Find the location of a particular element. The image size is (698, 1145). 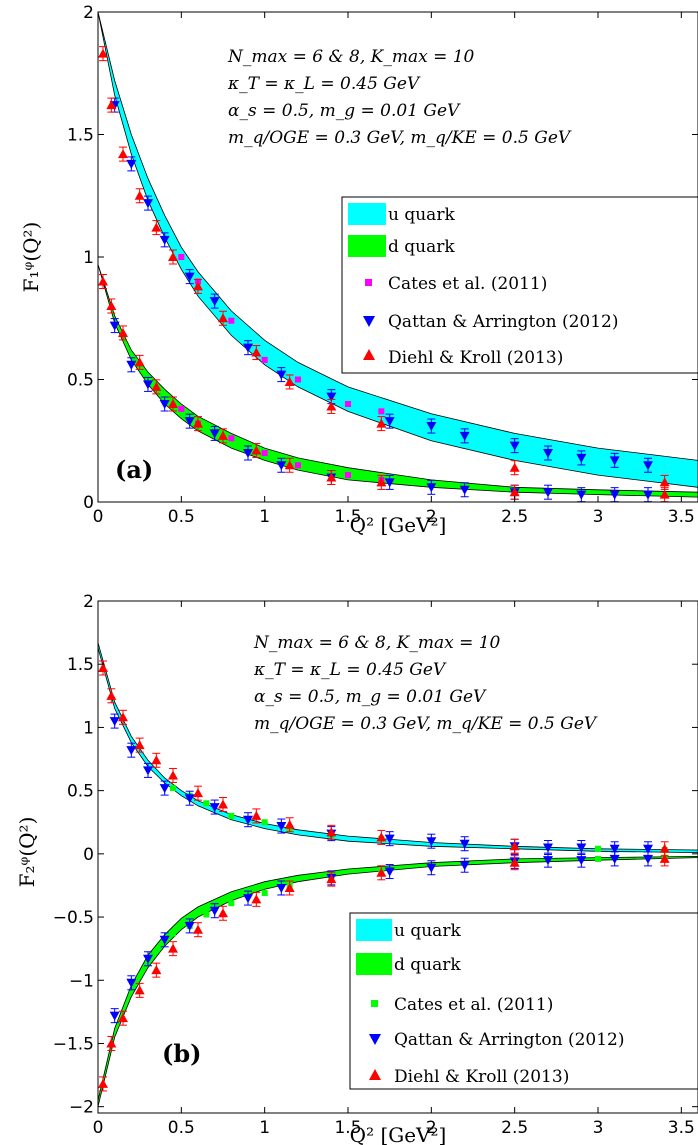

panel-b-ytick-label: −1 is located at coordinates (81, 981).